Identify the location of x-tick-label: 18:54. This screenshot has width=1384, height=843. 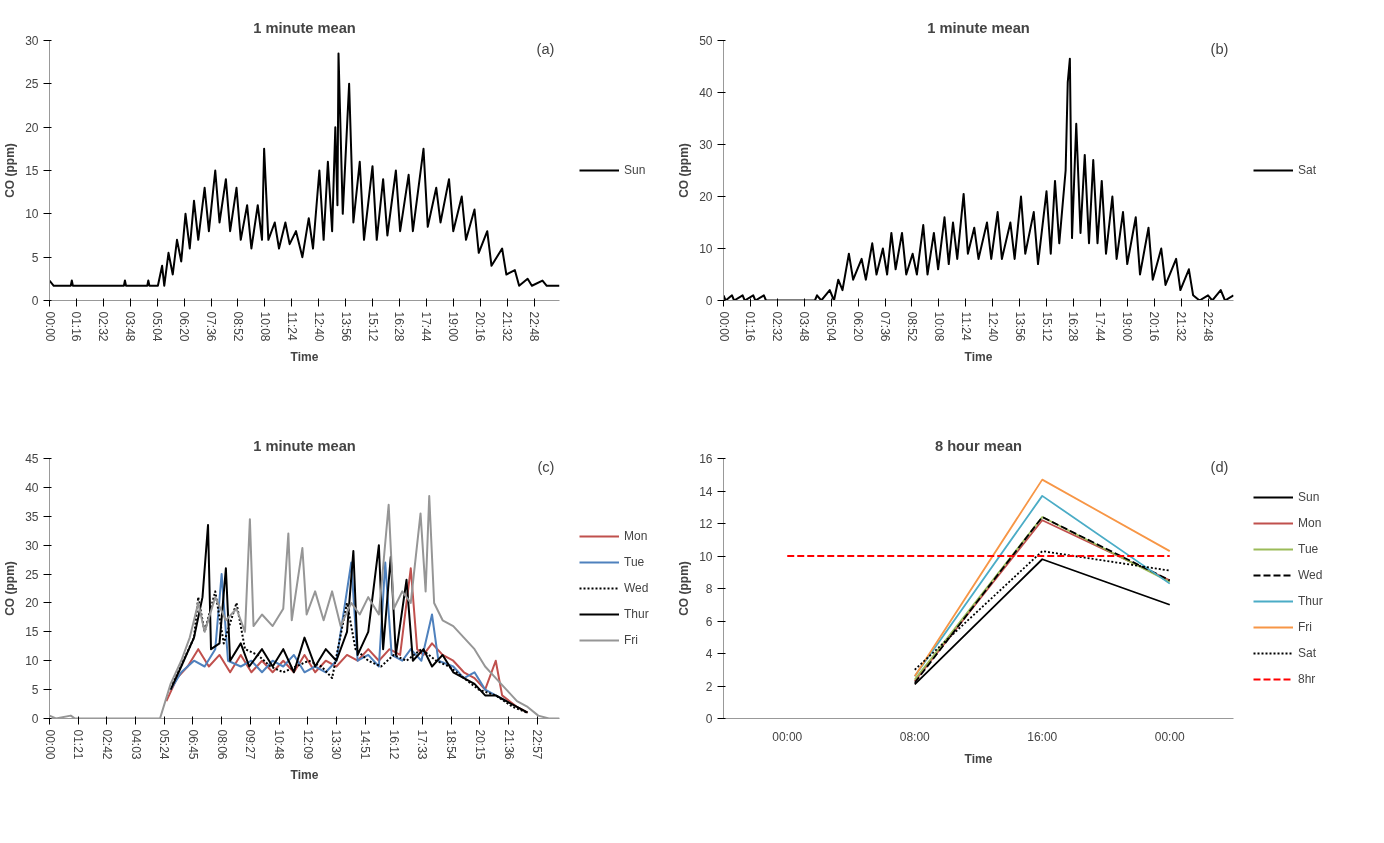
(451, 744).